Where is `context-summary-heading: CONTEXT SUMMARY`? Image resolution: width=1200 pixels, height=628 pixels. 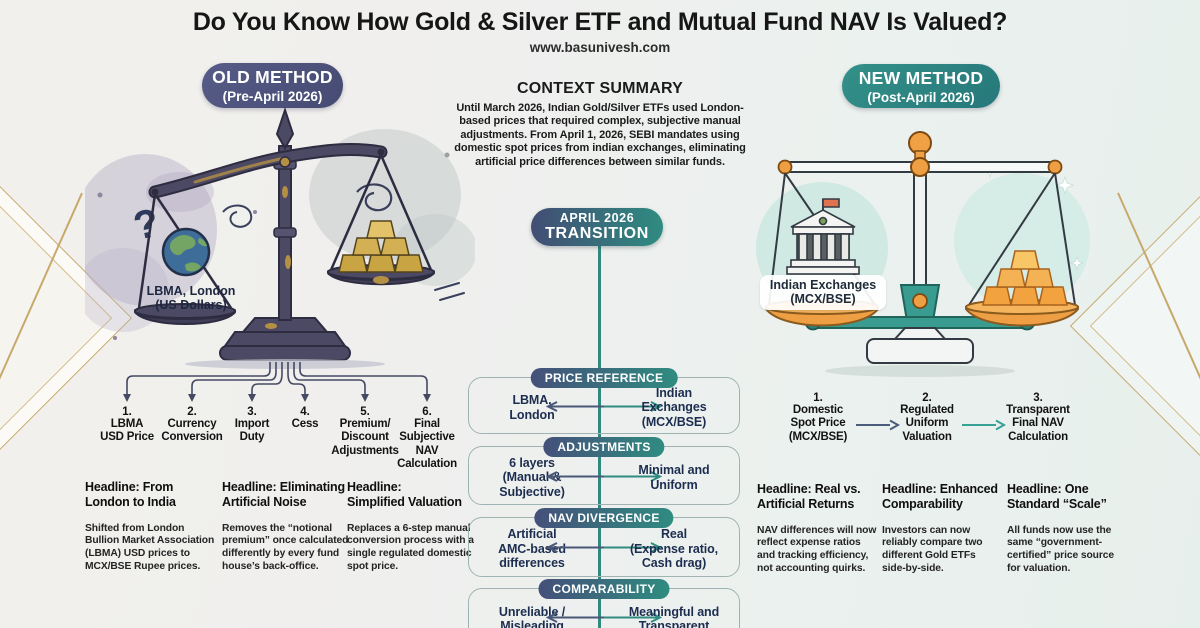
context-summary-heading: CONTEXT SUMMARY is located at coordinates (600, 88).